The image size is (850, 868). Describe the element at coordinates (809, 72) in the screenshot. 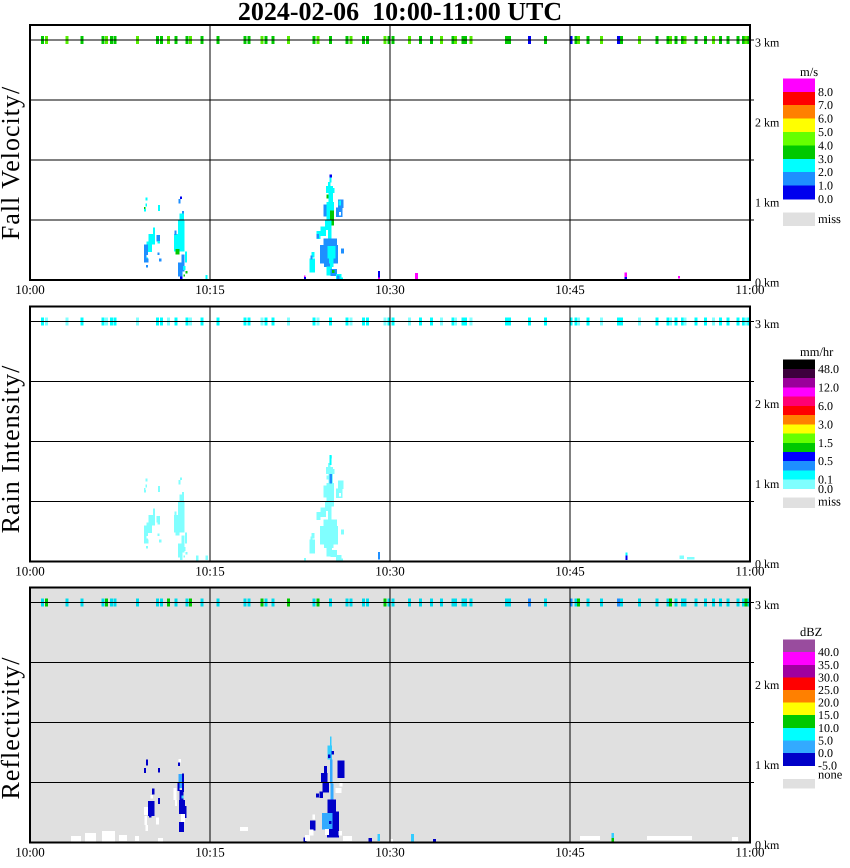

I see `svg-text: m/s` at that location.